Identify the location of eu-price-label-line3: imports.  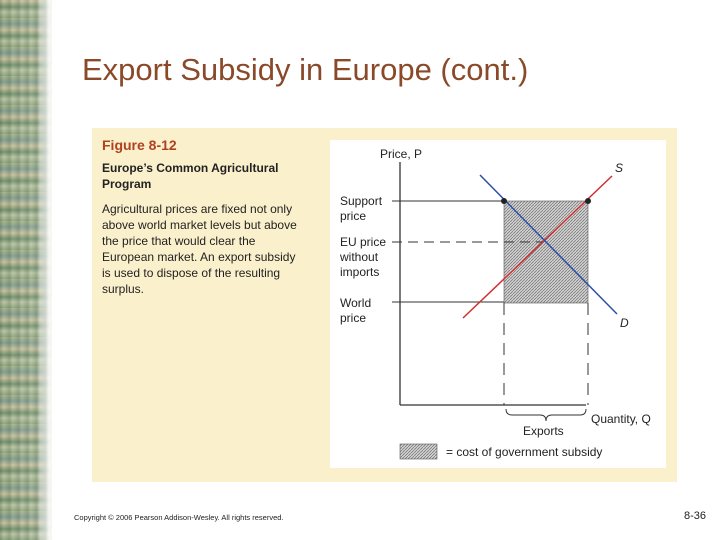
(359, 272).